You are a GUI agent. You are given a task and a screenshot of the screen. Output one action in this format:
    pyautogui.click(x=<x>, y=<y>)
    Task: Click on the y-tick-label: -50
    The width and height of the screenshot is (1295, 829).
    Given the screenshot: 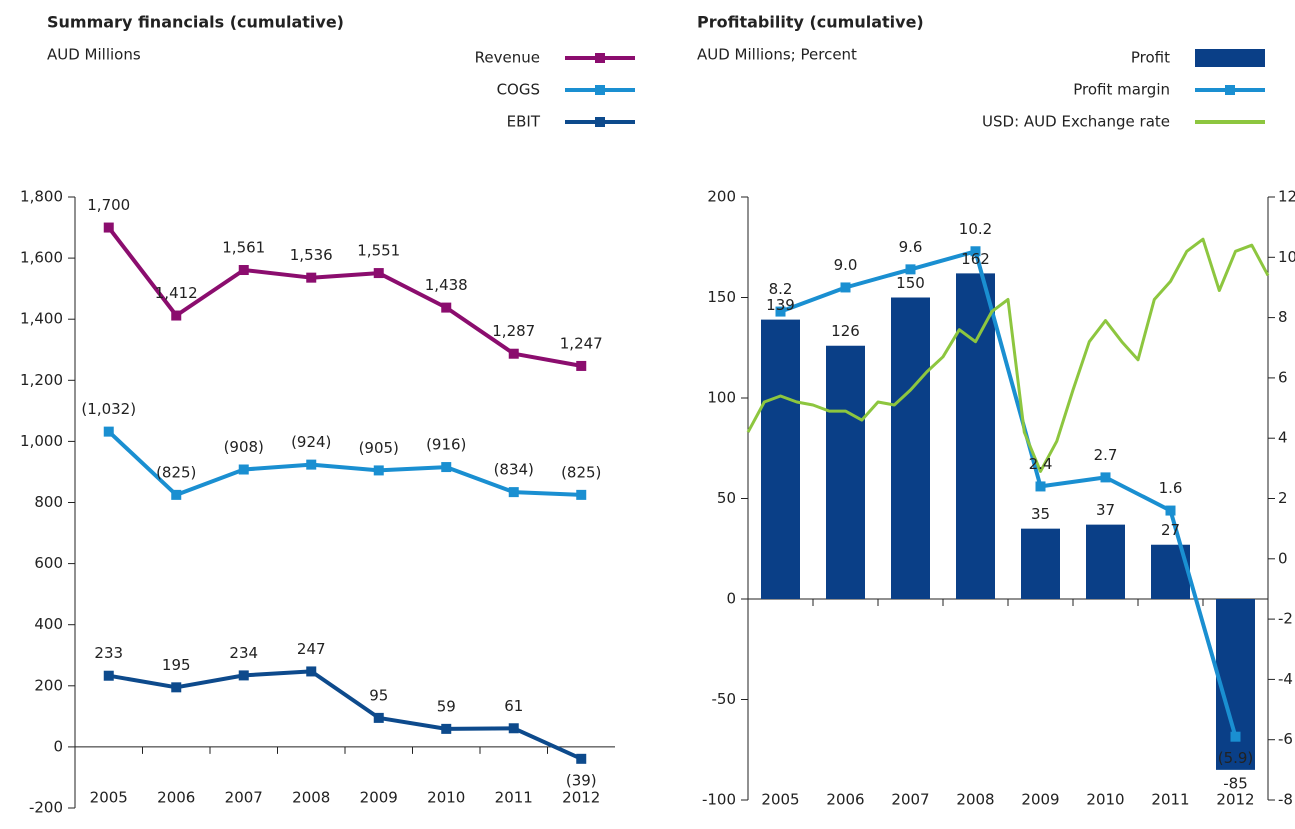 What is the action you would take?
    pyautogui.click(x=724, y=699)
    